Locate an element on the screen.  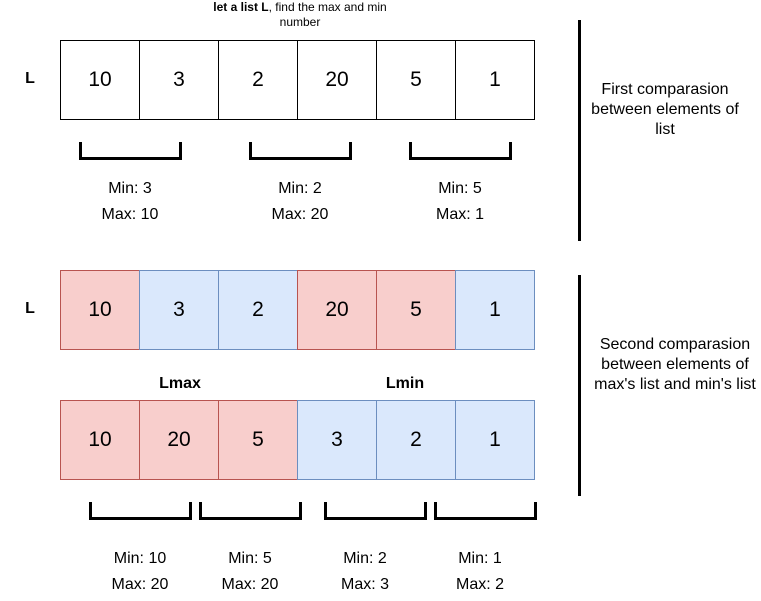
list-cell: 5 is located at coordinates (416, 80).